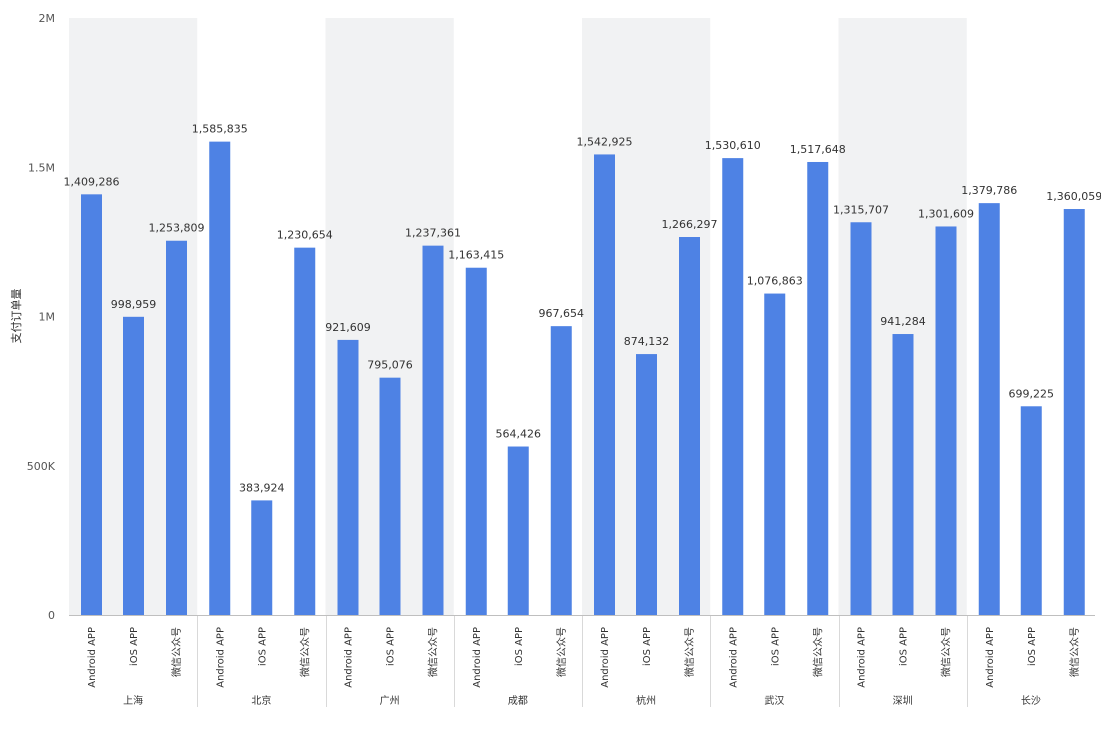  What do you see at coordinates (476, 255) in the screenshot?
I see `data-label: 1,163,415` at bounding box center [476, 255].